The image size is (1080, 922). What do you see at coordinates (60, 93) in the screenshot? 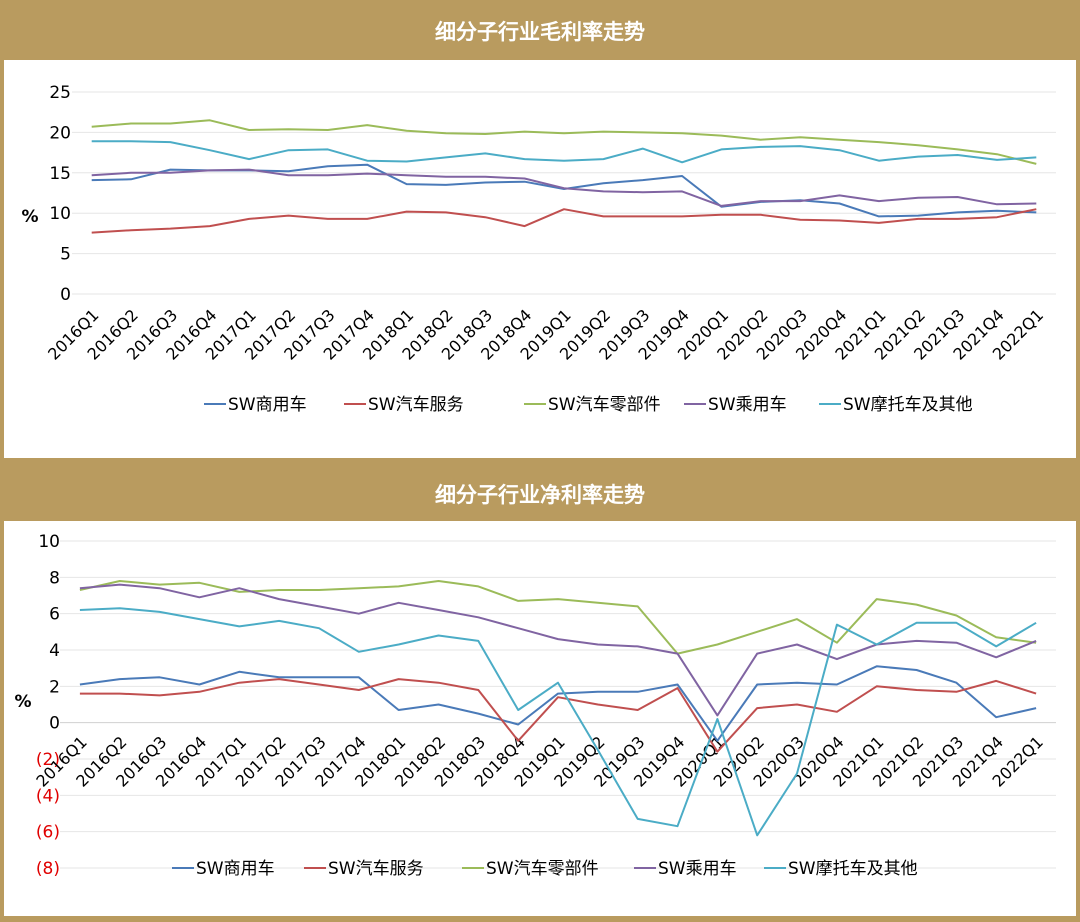
I see `y-tick-label: 25` at bounding box center [60, 93].